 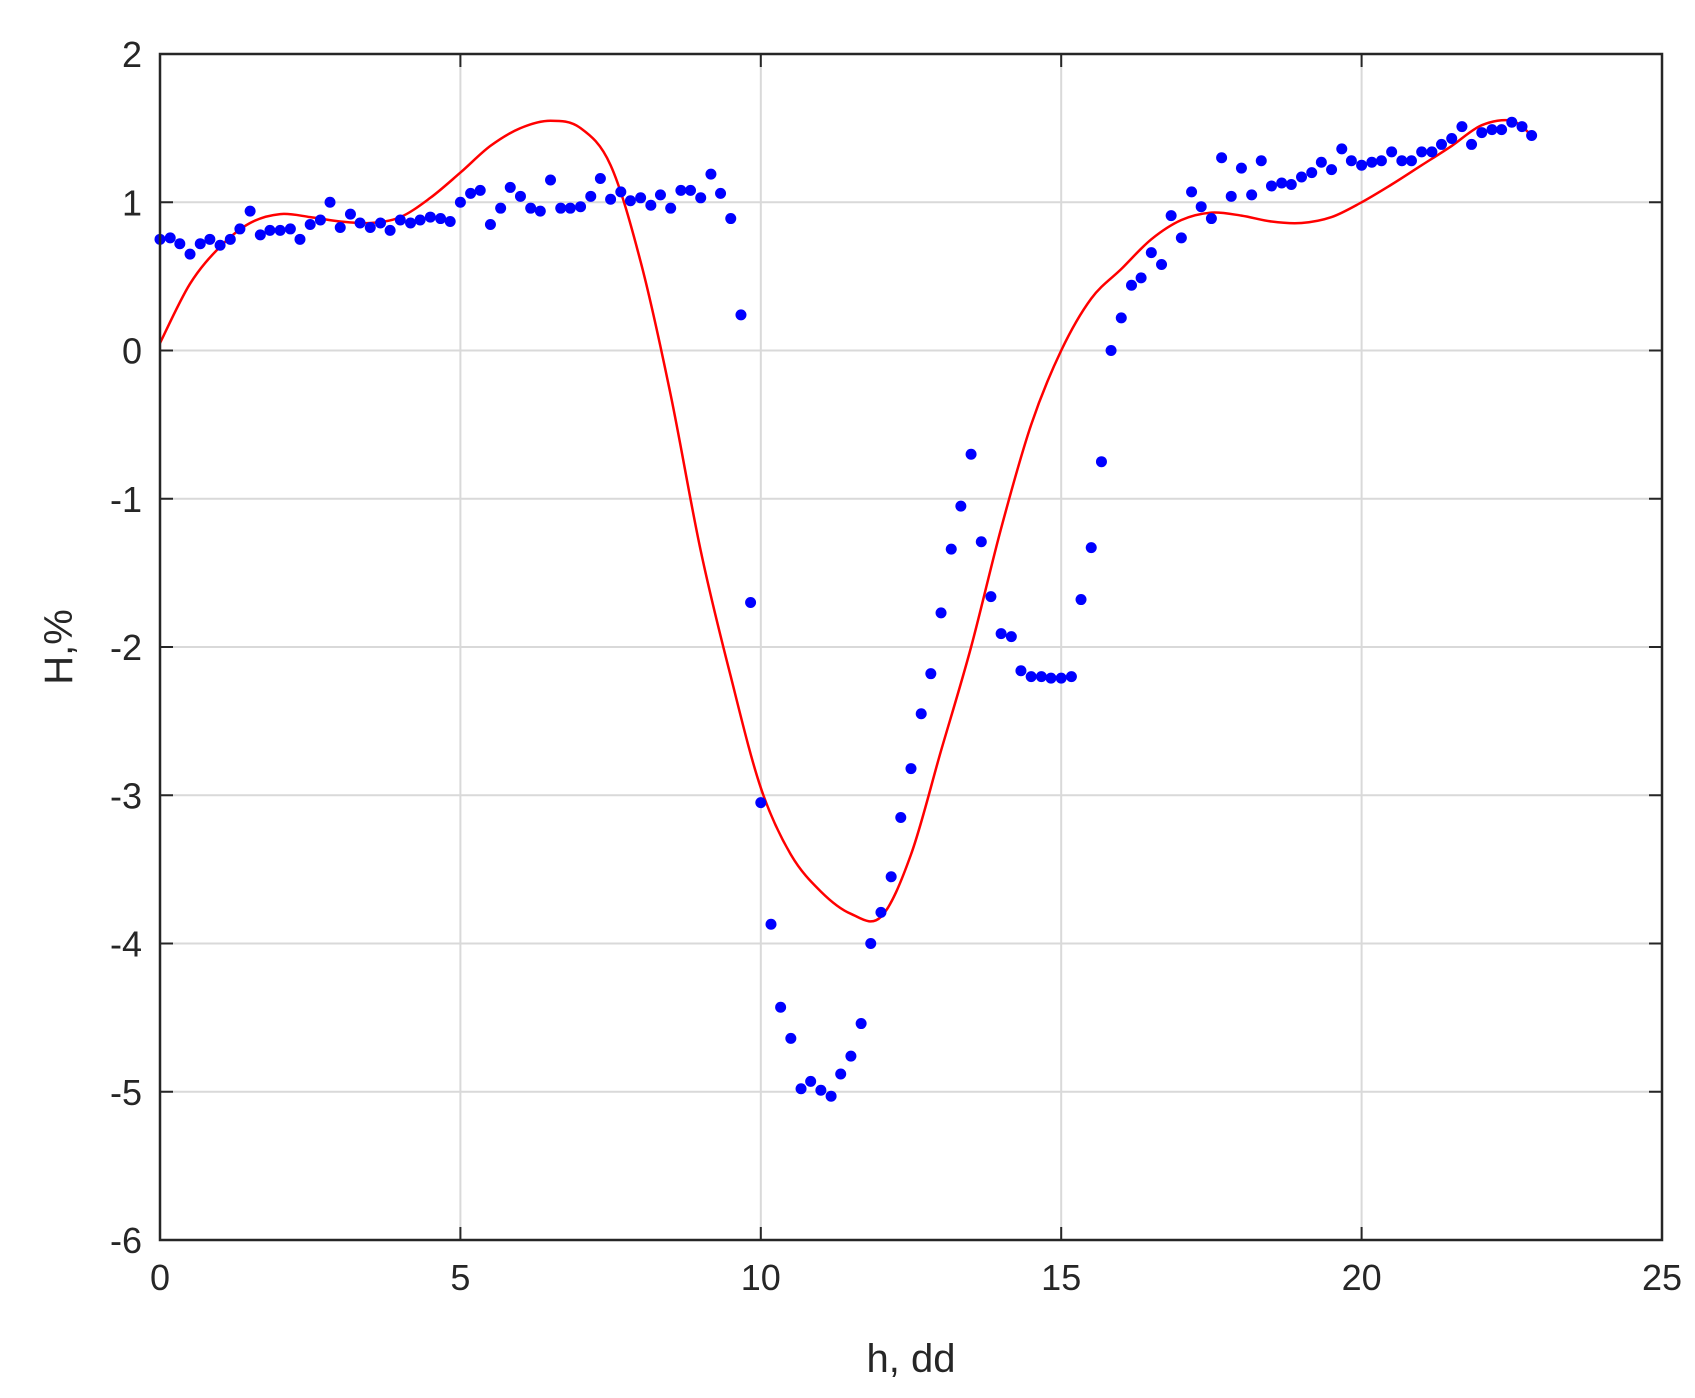 What do you see at coordinates (132, 202) in the screenshot?
I see `y-tick-label: 1` at bounding box center [132, 202].